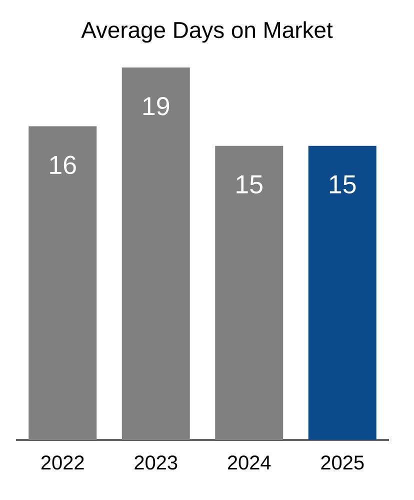  I want to click on x-tick-label: 2024, so click(249, 463).